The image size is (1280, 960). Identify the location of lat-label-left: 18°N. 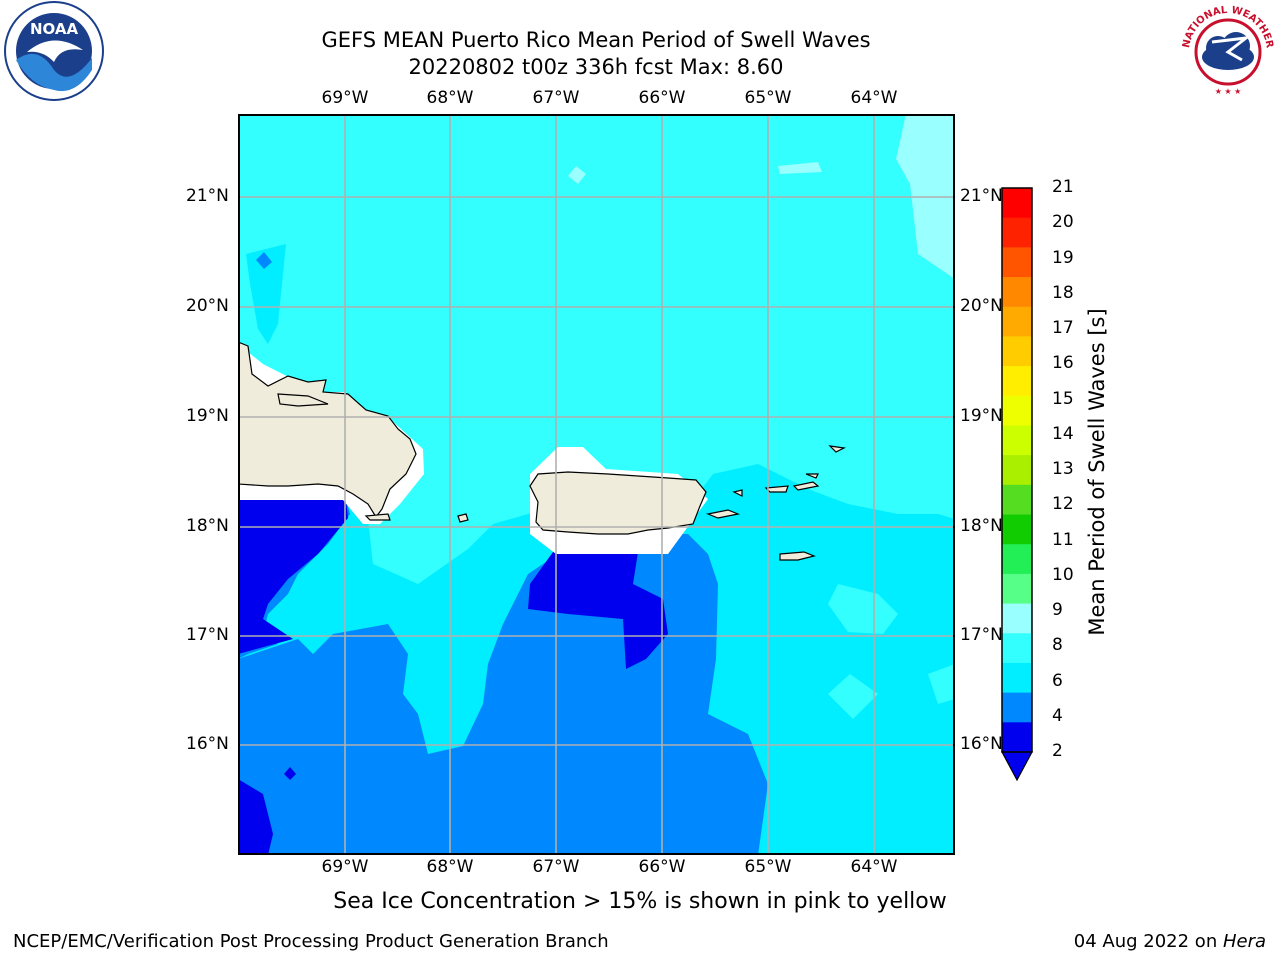
(207, 526).